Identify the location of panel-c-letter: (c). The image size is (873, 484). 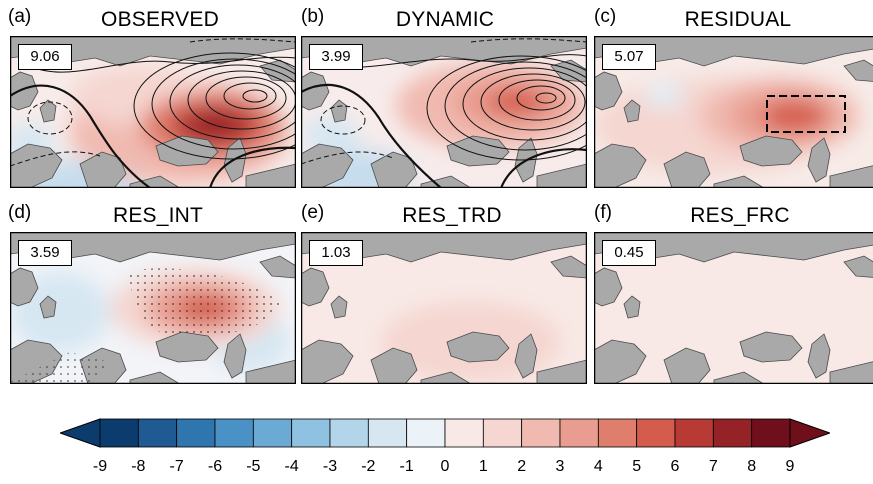
(605, 16).